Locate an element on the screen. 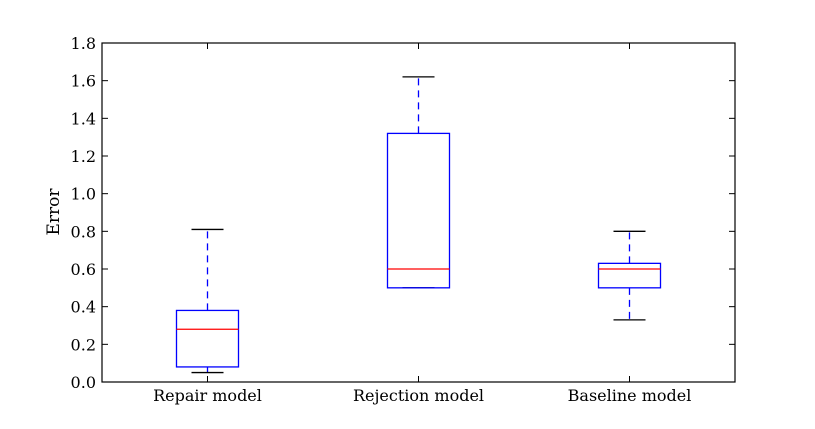 This screenshot has width=815, height=429. y-axis-label: Error is located at coordinates (54, 212).